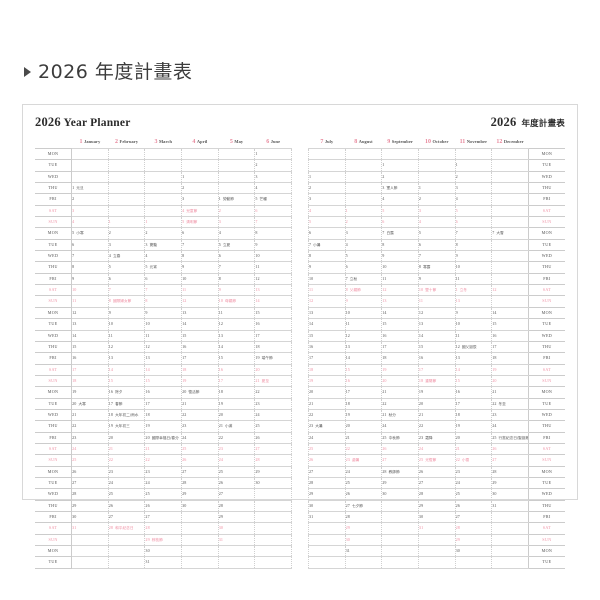 The height and width of the screenshot is (600, 600). I want to click on day-cell: 16, so click(273, 324).